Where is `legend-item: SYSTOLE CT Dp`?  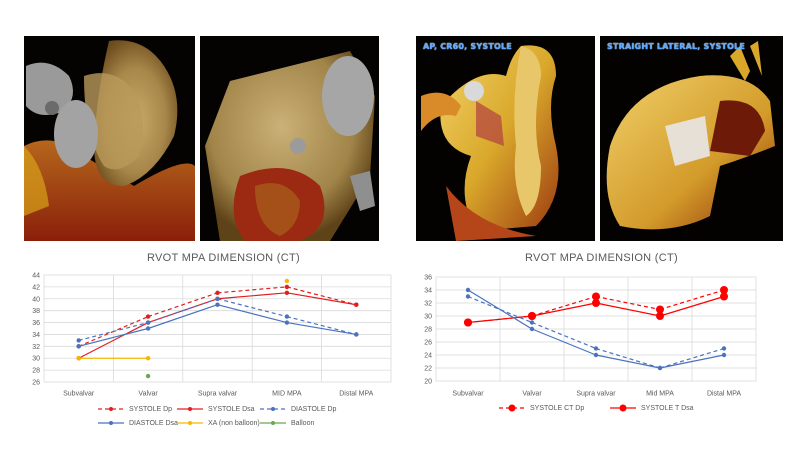 legend-item: SYSTOLE CT Dp is located at coordinates (540, 408).